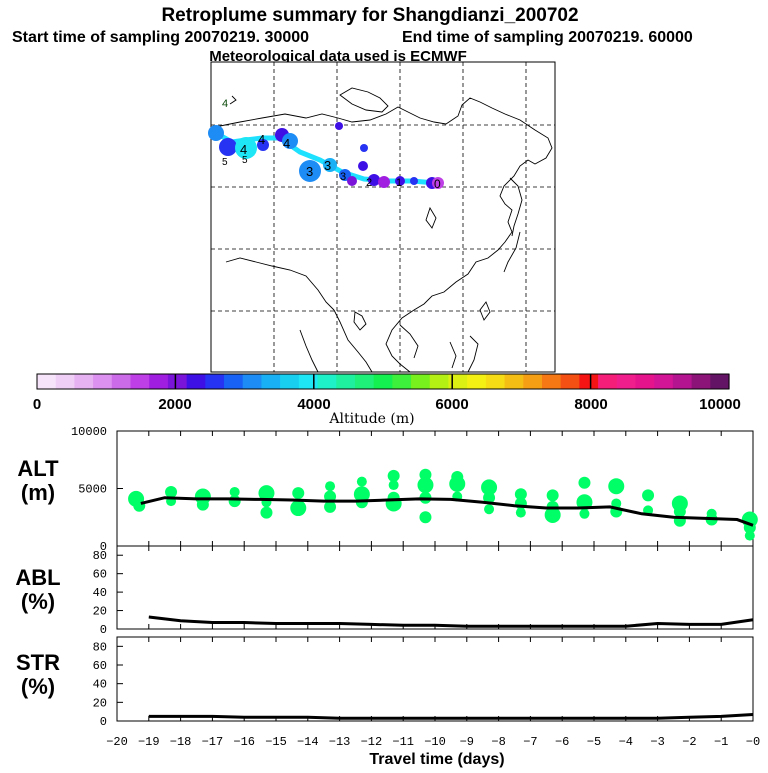 This screenshot has height=773, width=768. What do you see at coordinates (371, 419) in the screenshot?
I see `colorbar-label: Altitude (m)` at bounding box center [371, 419].